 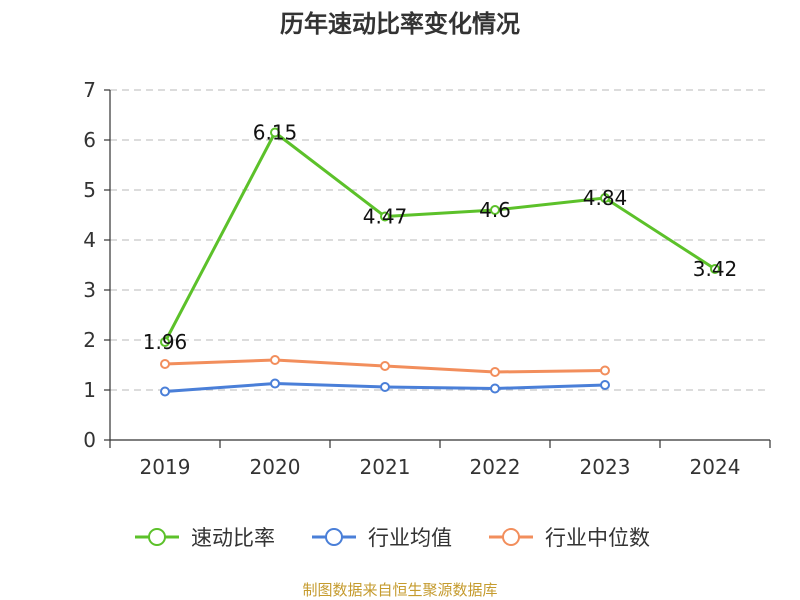 I want to click on legend-item: 速动比率, so click(x=205, y=538).